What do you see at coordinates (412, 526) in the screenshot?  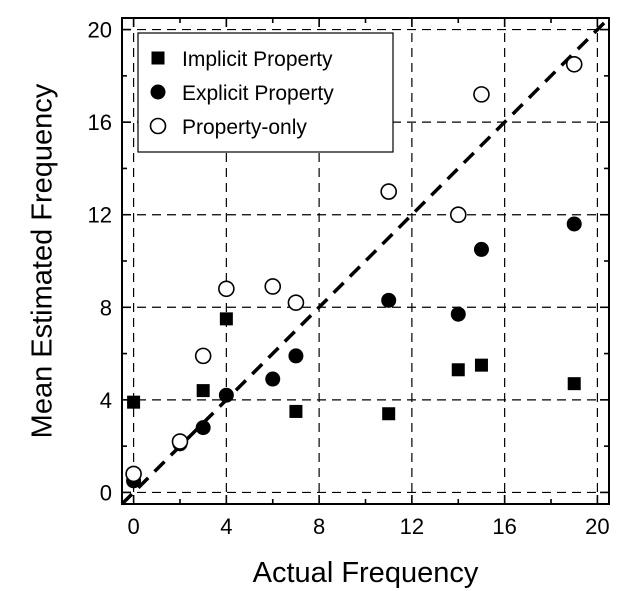 I see `x-tick-label: 12` at bounding box center [412, 526].